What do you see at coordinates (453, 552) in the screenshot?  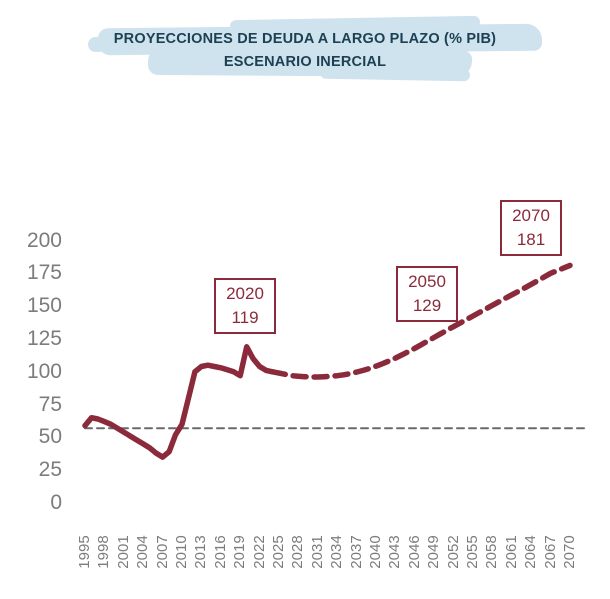 I see `x-tick-label: 2052` at bounding box center [453, 552].